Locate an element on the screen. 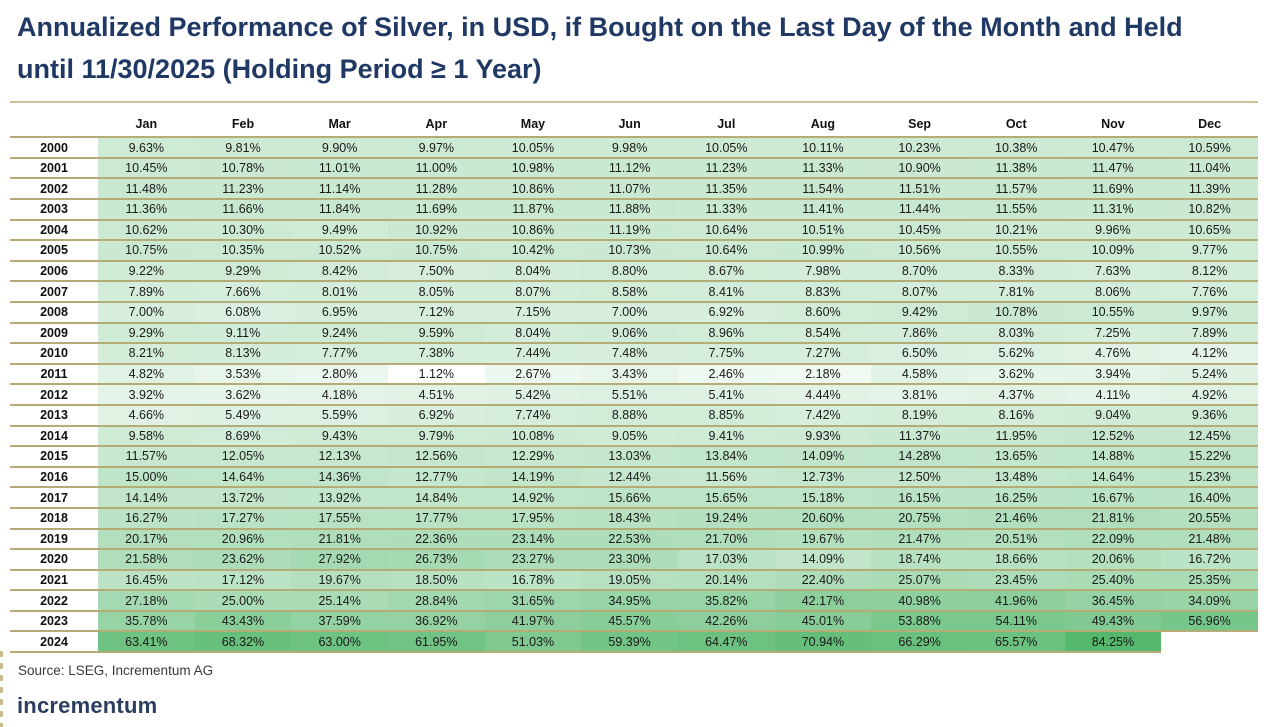 The height and width of the screenshot is (727, 1268). heatmap-cell: 11.19% is located at coordinates (629, 230).